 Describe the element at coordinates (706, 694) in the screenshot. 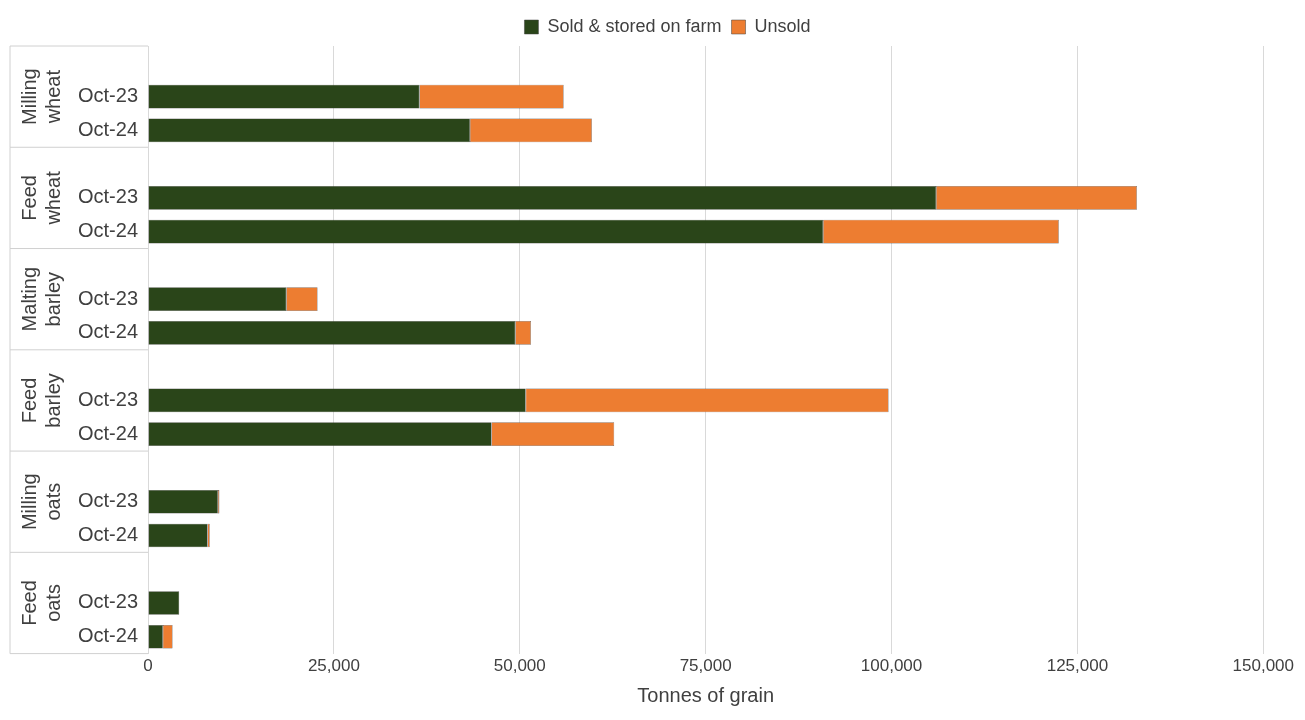

I see `x-axis-title: Tonnes of grain` at that location.